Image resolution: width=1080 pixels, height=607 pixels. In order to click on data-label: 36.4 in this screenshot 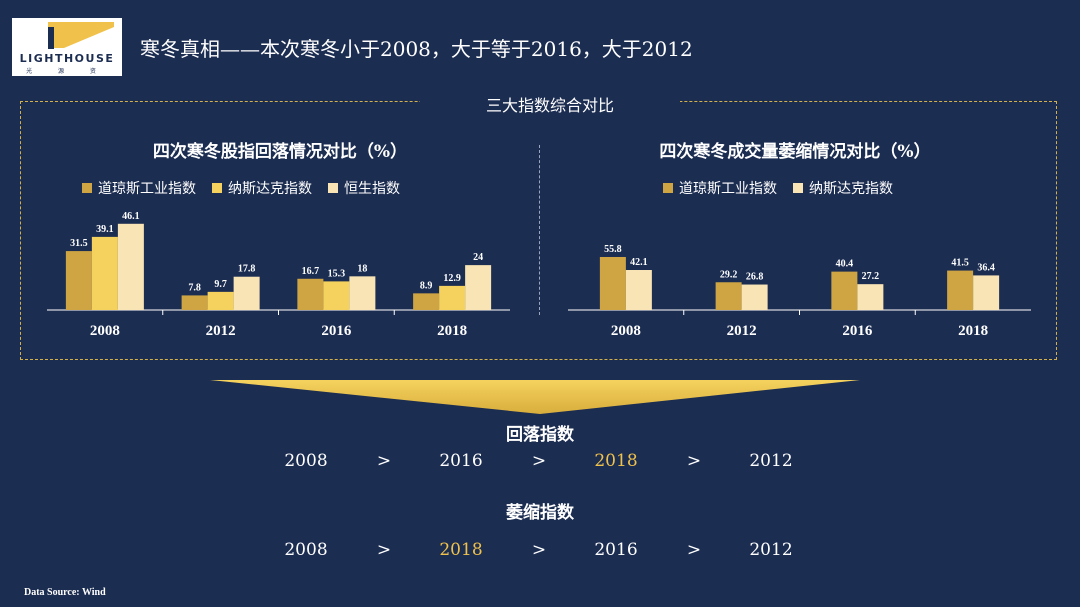, I will do `click(986, 267)`.